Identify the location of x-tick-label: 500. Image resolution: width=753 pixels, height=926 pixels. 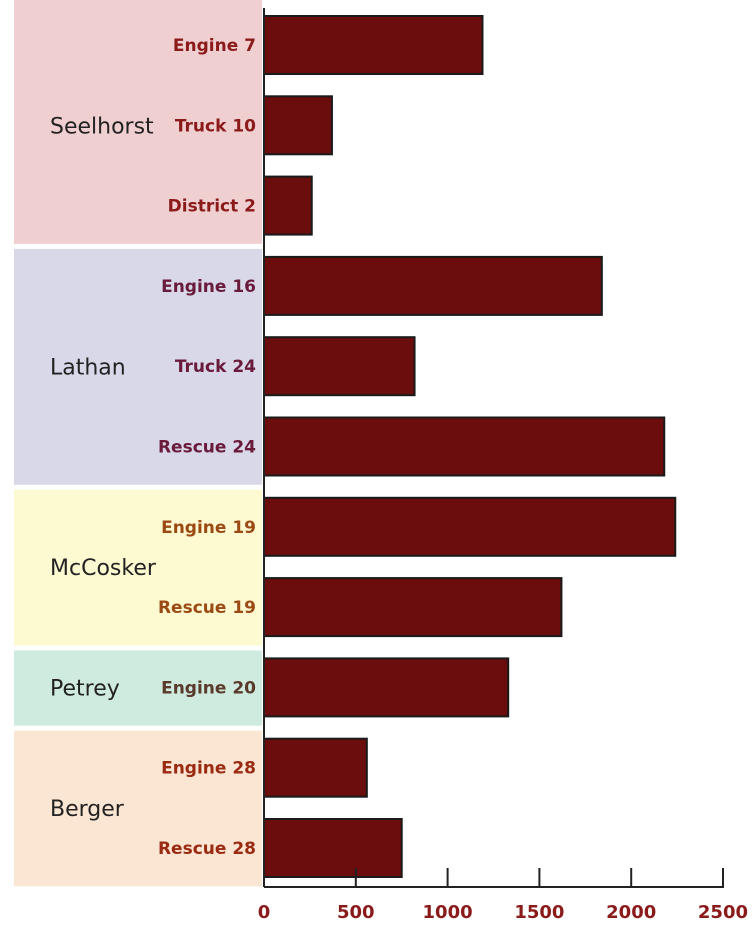
(356, 912).